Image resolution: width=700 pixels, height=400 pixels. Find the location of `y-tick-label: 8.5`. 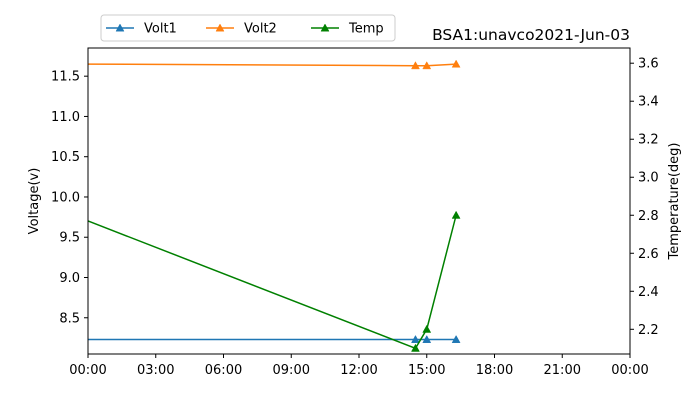

y-tick-label: 8.5 is located at coordinates (69, 318).